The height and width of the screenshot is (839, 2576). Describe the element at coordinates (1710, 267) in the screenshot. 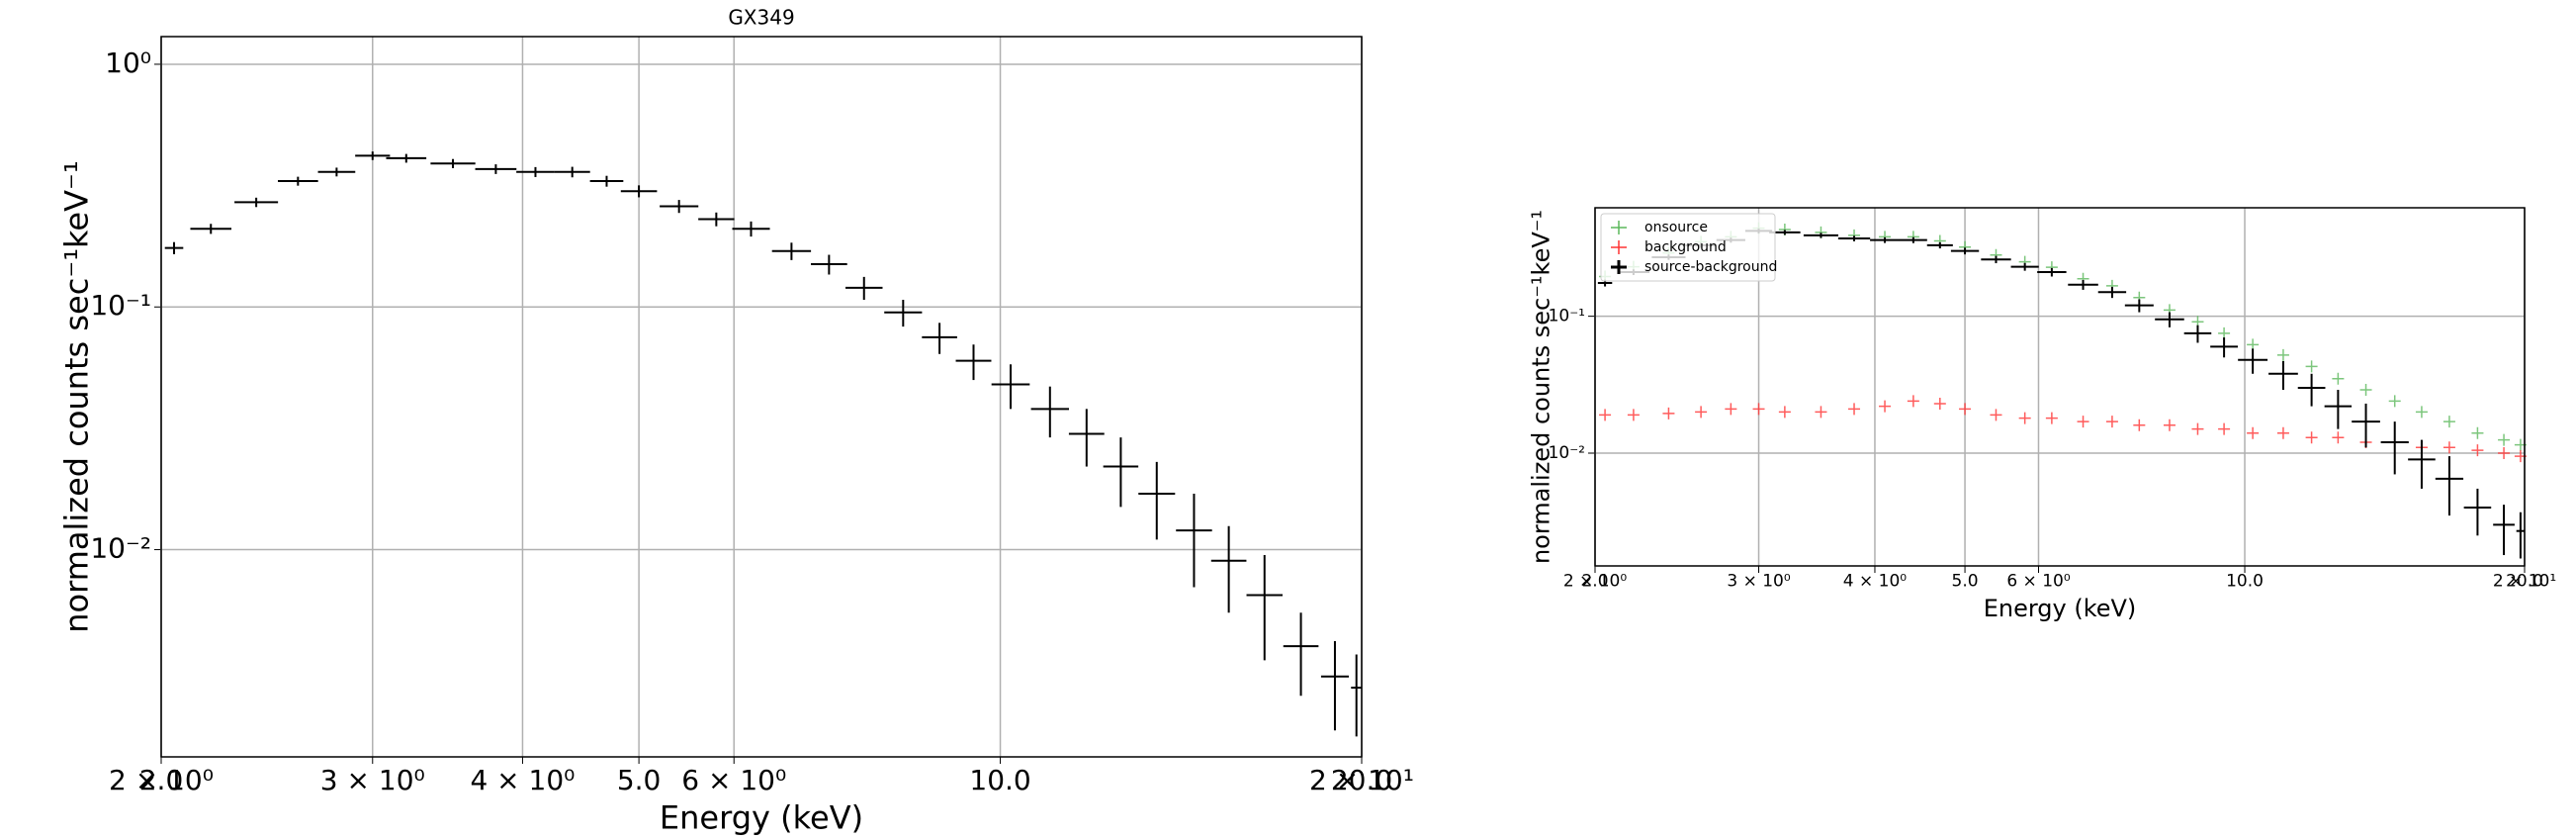

I see `legend-label: source-background` at that location.